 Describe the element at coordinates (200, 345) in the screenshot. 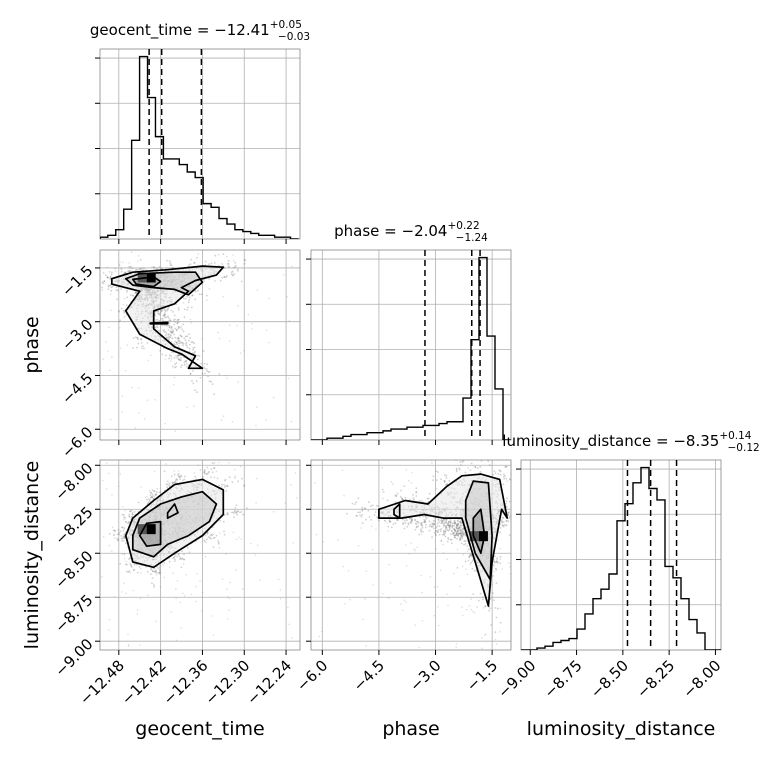

I see `scatter-clip` at that location.